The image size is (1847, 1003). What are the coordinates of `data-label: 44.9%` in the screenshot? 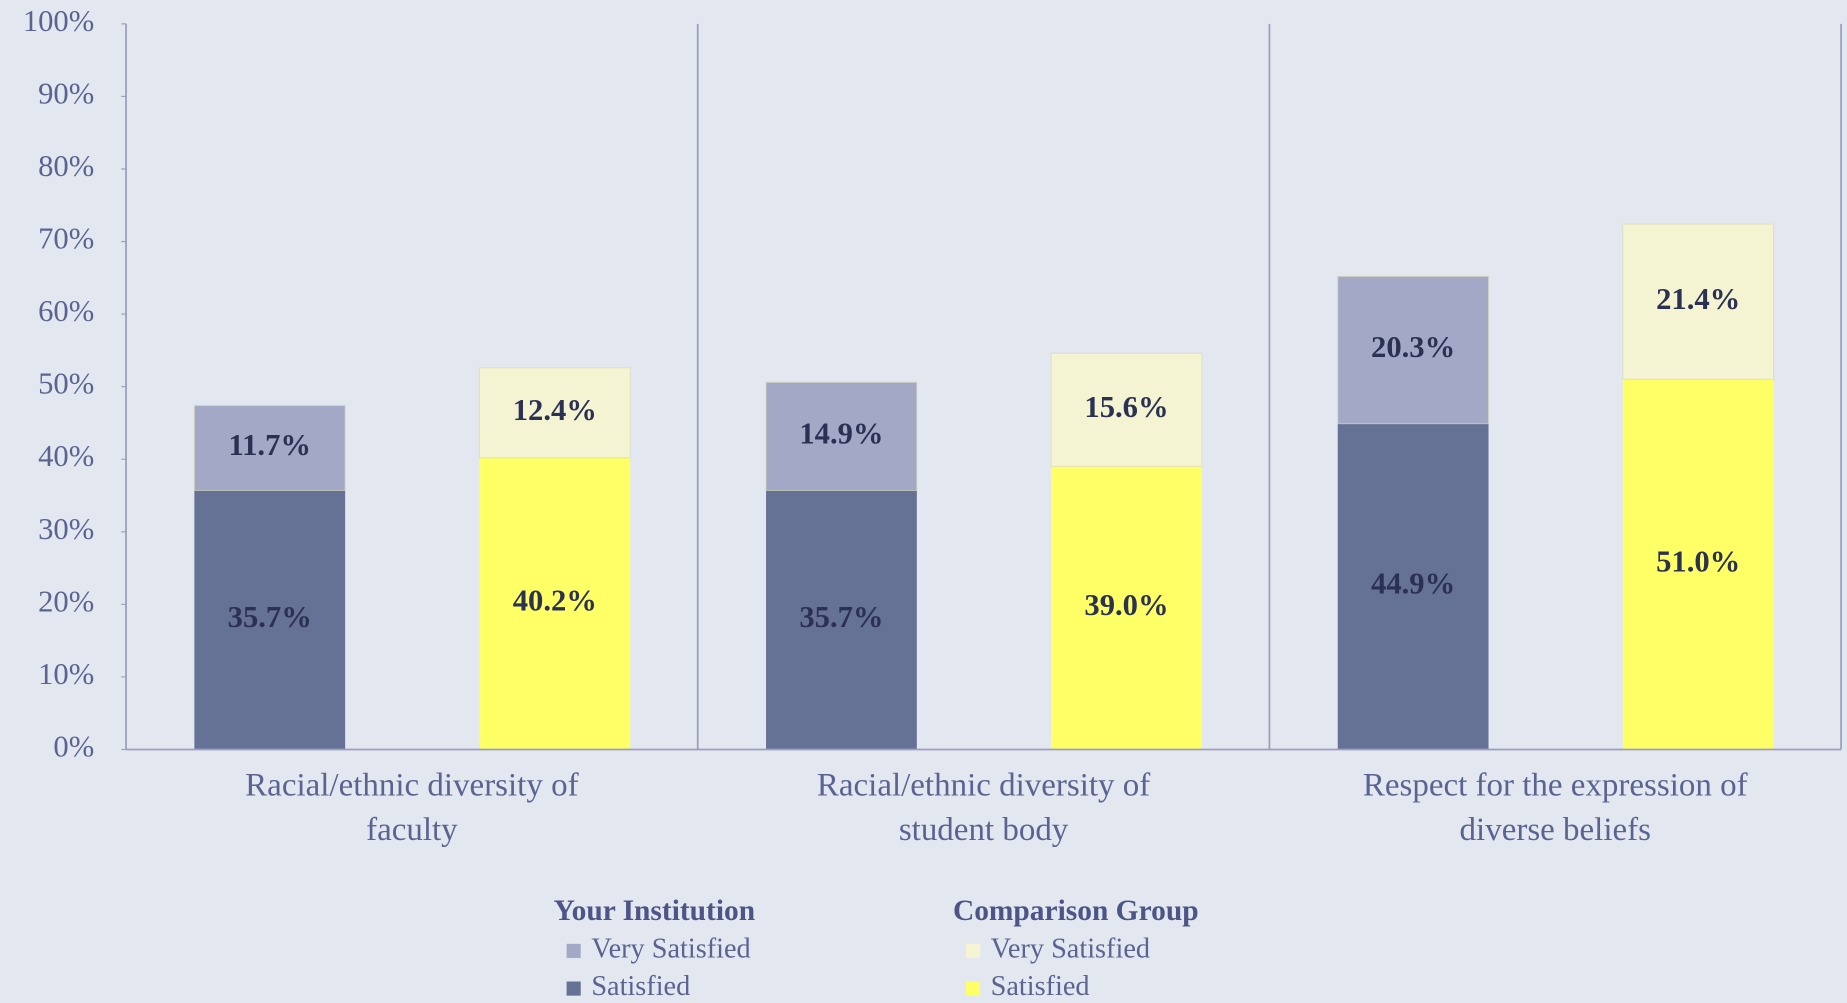 It's located at (1413, 584).